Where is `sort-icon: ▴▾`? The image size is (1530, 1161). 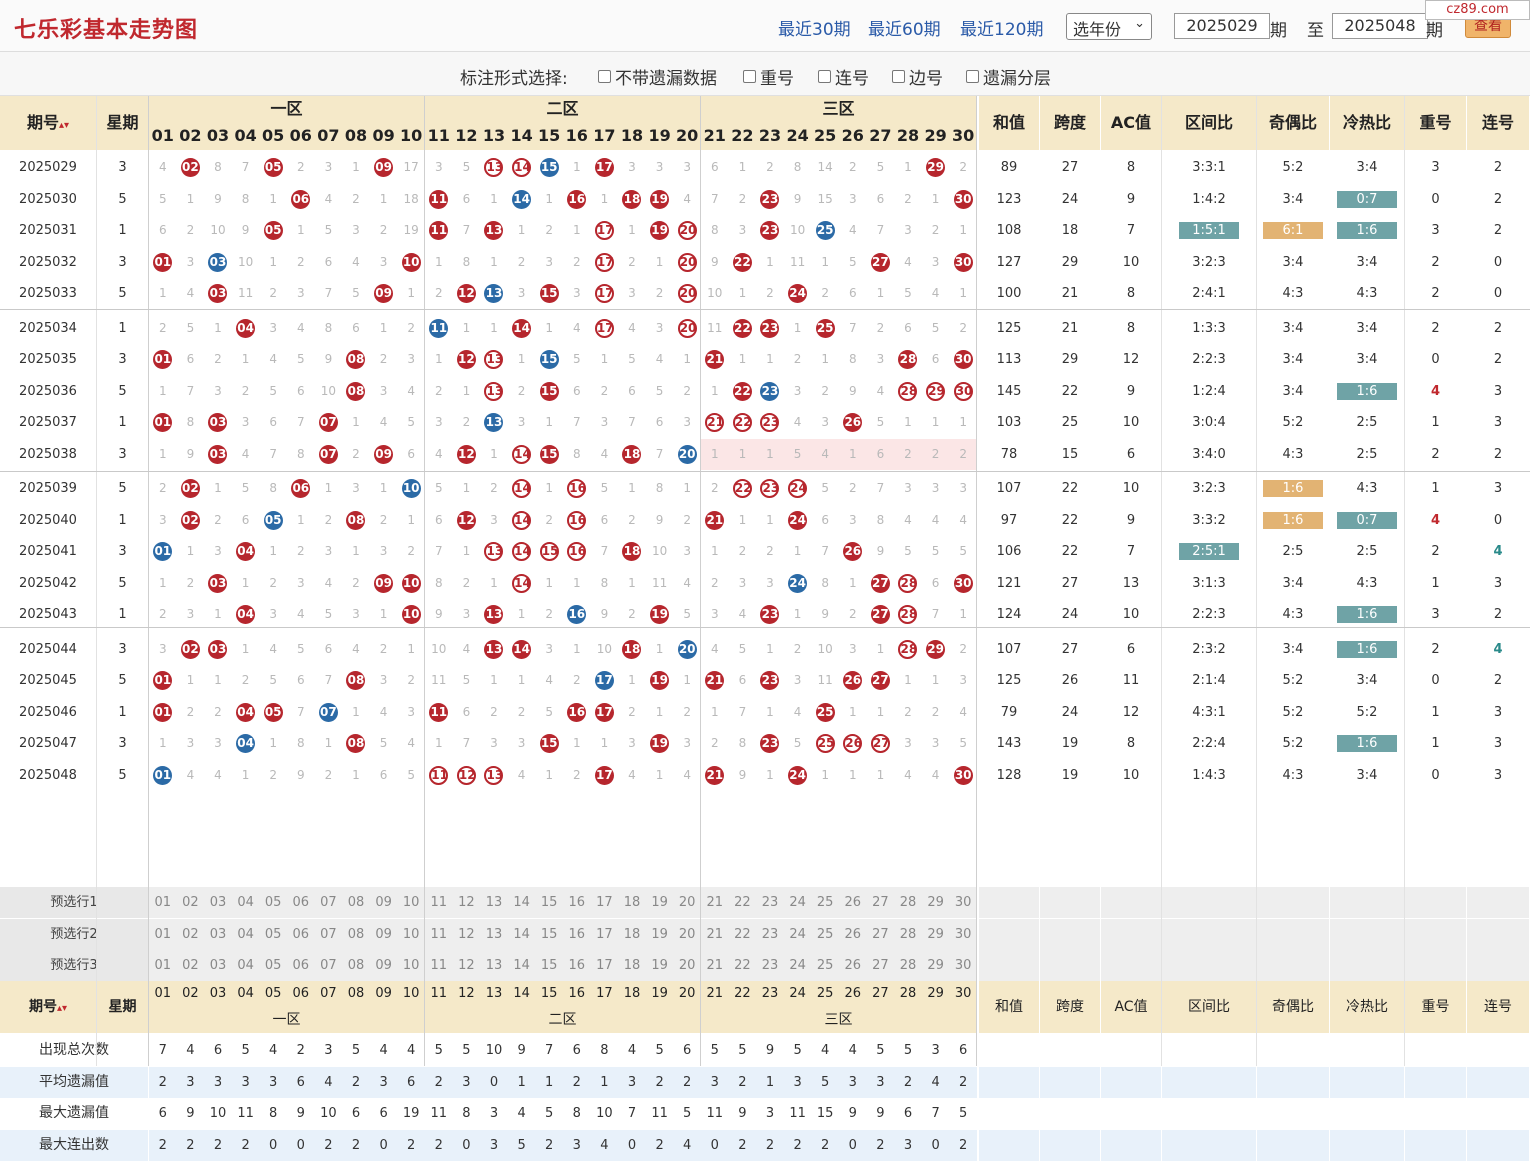 sort-icon: ▴▾ is located at coordinates (62, 1008).